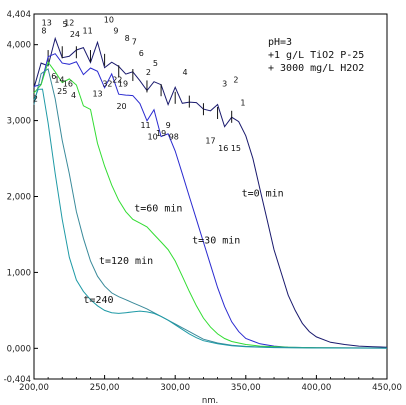 The height and width of the screenshot is (405, 406). Describe the element at coordinates (210, 384) in the screenshot. I see `x-axis-ticks: 200,00 250,00 300,00 350,00 400,00 450,00` at that location.